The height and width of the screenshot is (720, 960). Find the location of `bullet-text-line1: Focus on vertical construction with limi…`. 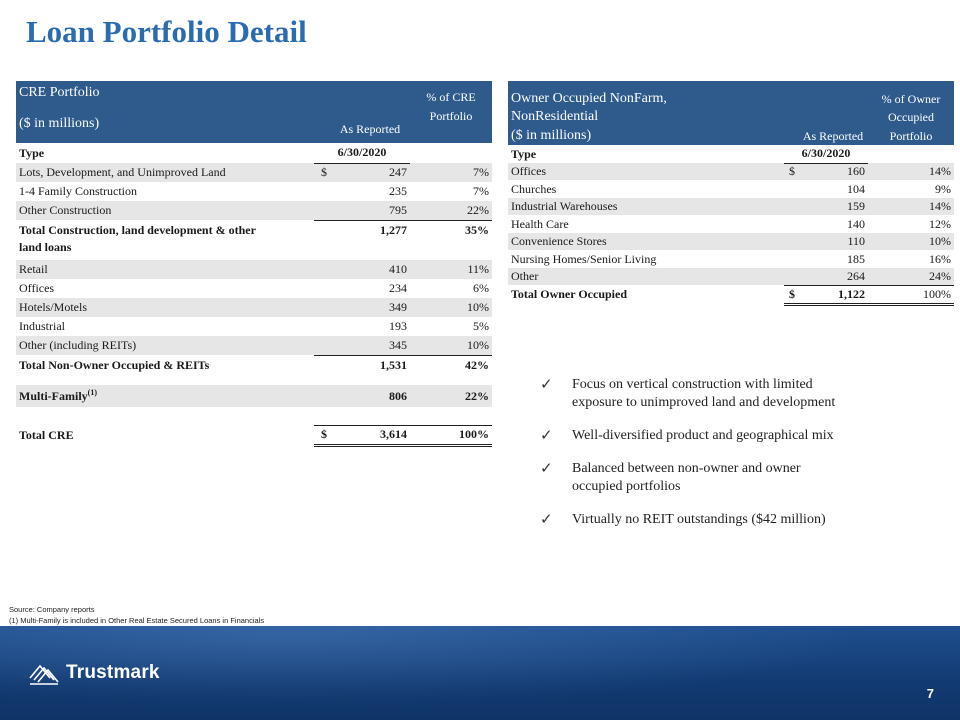

bullet-text-line1: Focus on vertical construction with limi… is located at coordinates (692, 384).